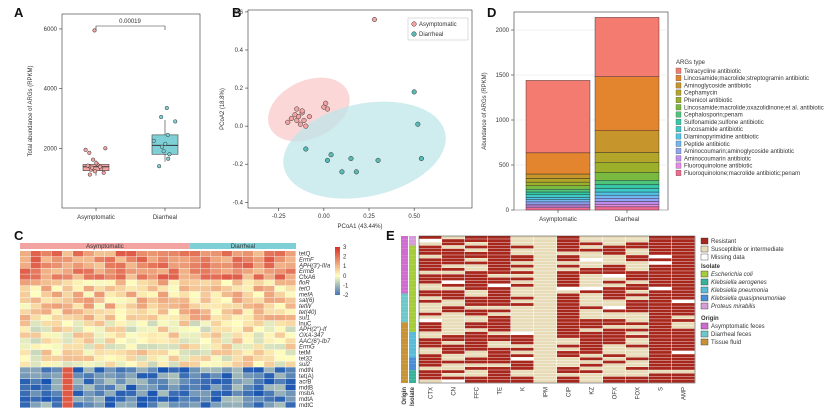 The height and width of the screenshot is (411, 831). Describe the element at coordinates (364, 150) in the screenshot. I see `confidence-ellipse` at that location.